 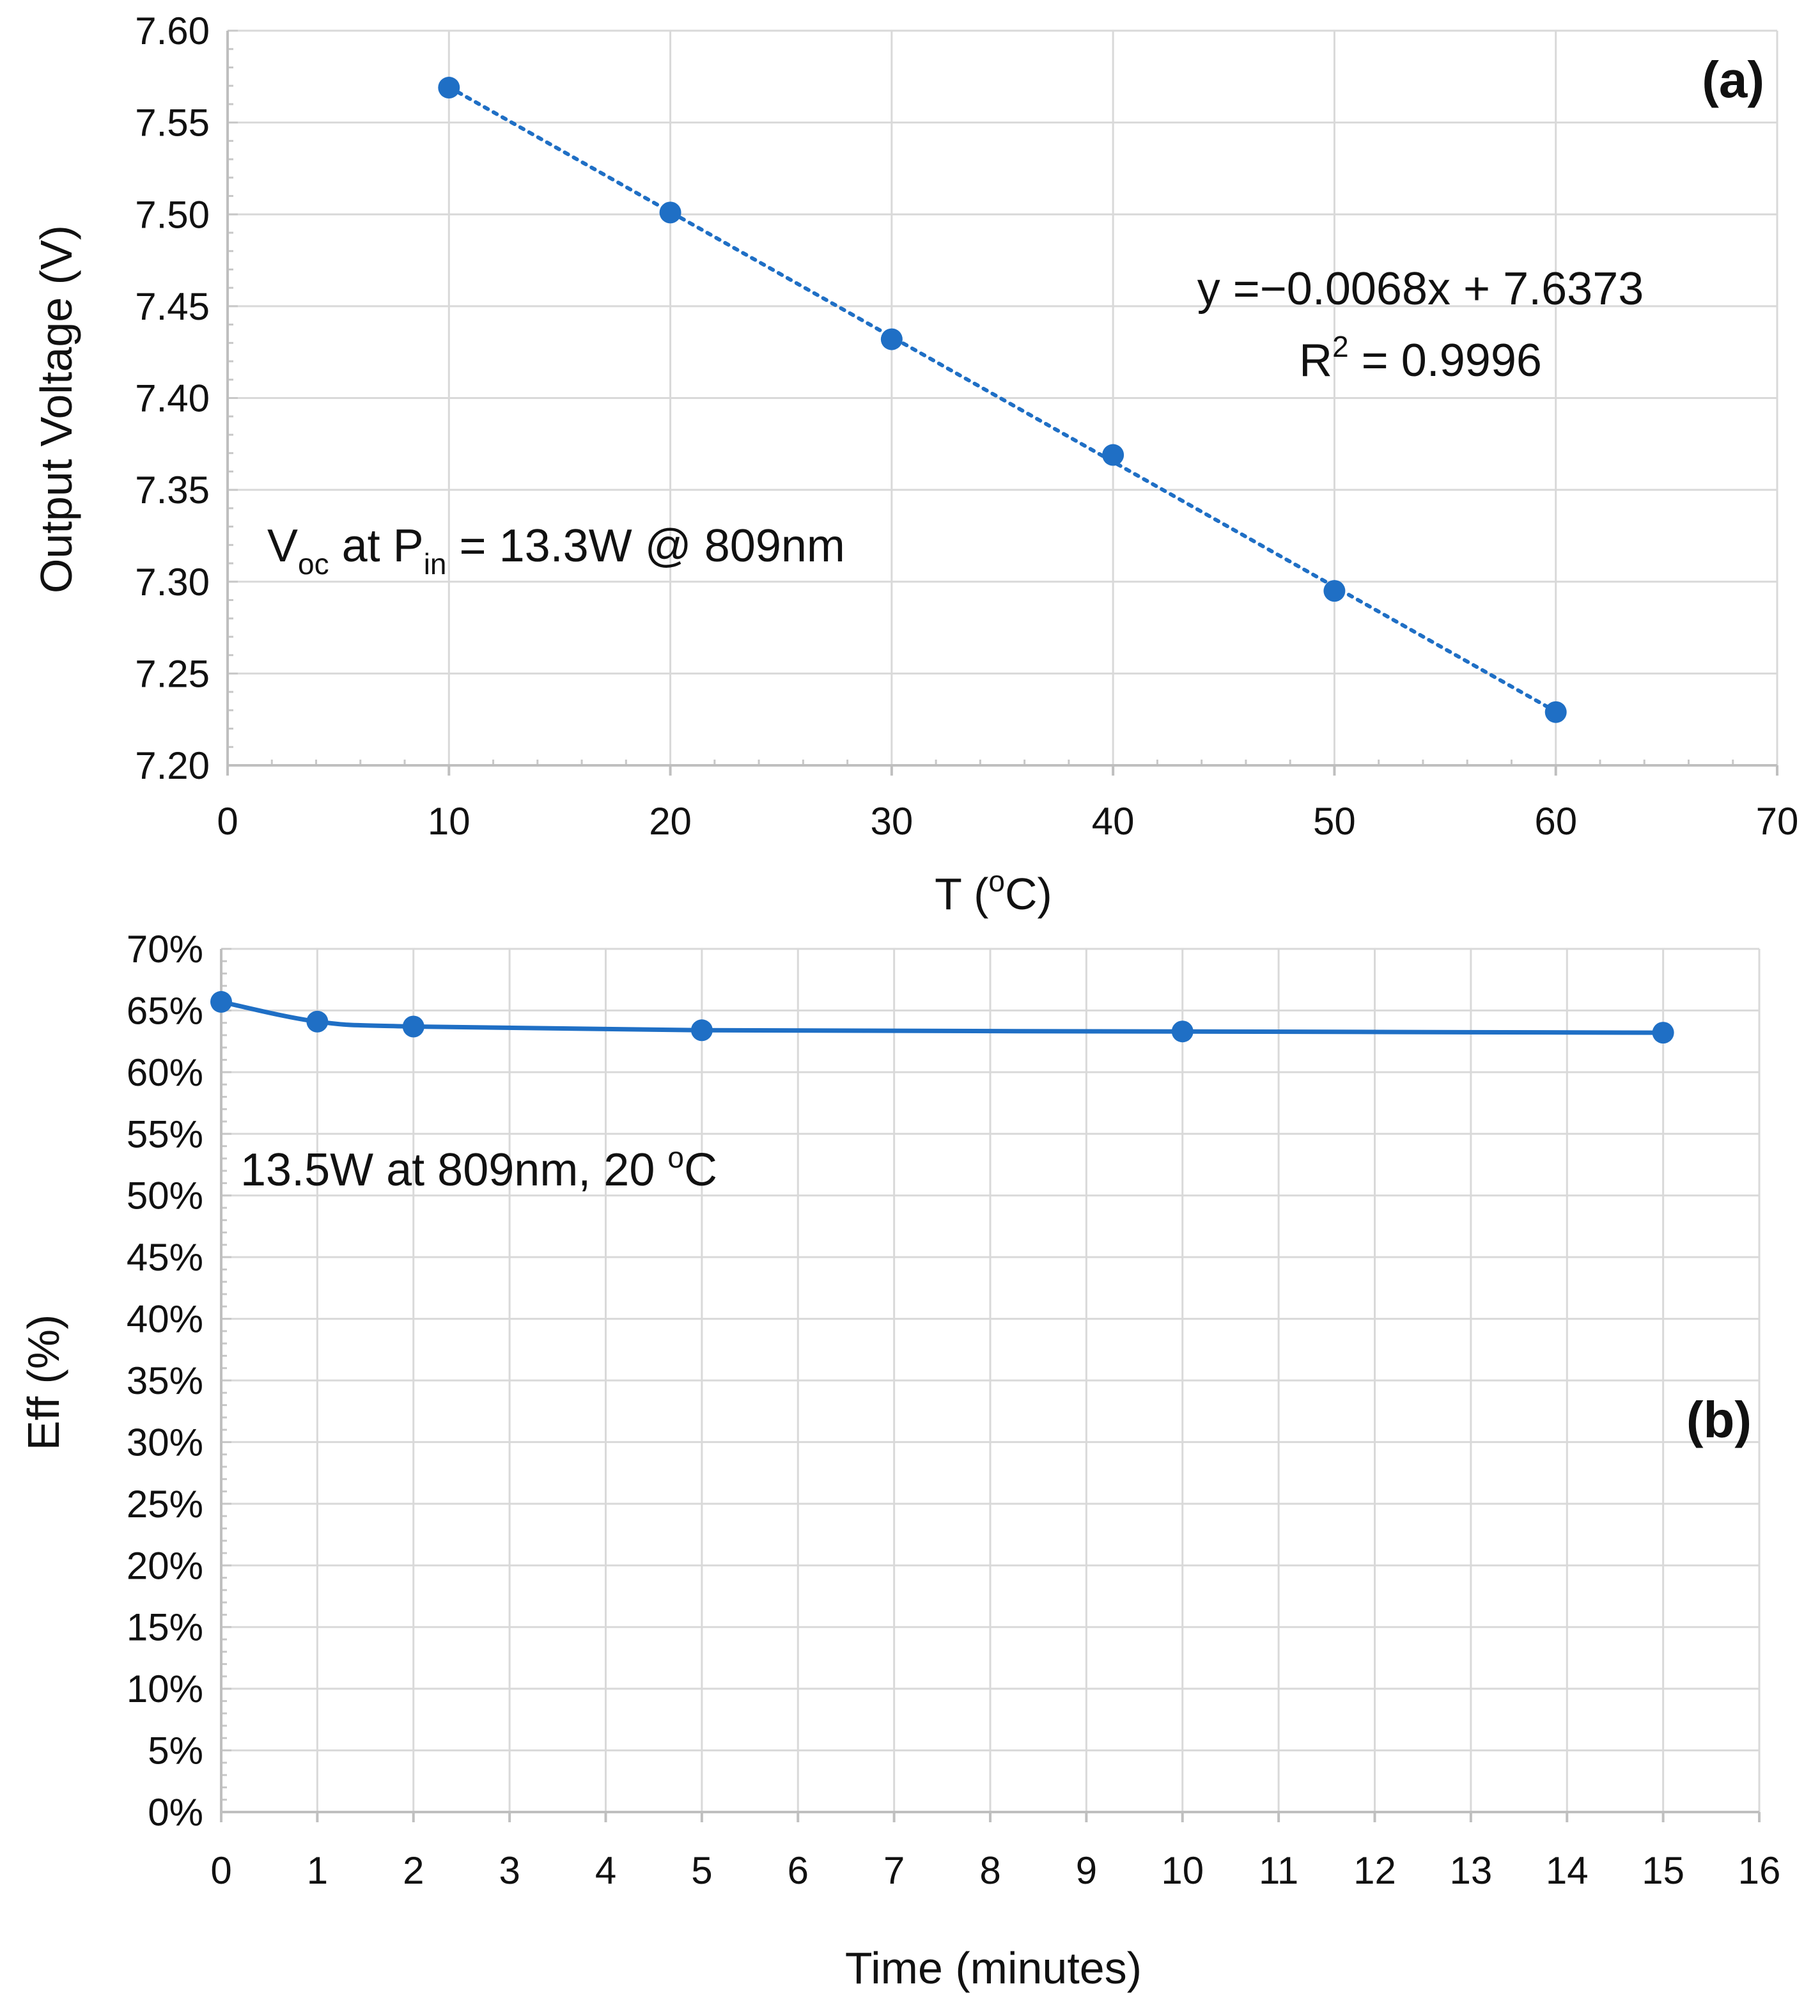 What do you see at coordinates (509, 1871) in the screenshot?
I see `x-tick-label: 3` at bounding box center [509, 1871].